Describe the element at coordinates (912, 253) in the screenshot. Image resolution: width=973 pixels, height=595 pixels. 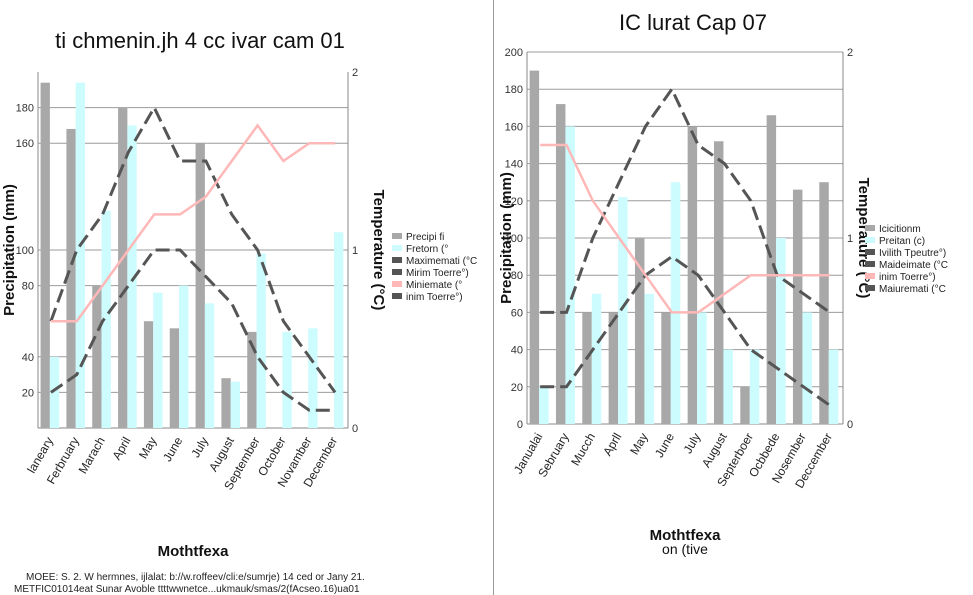
I see `legend-label: Ivilith Tpeutre°)` at that location.